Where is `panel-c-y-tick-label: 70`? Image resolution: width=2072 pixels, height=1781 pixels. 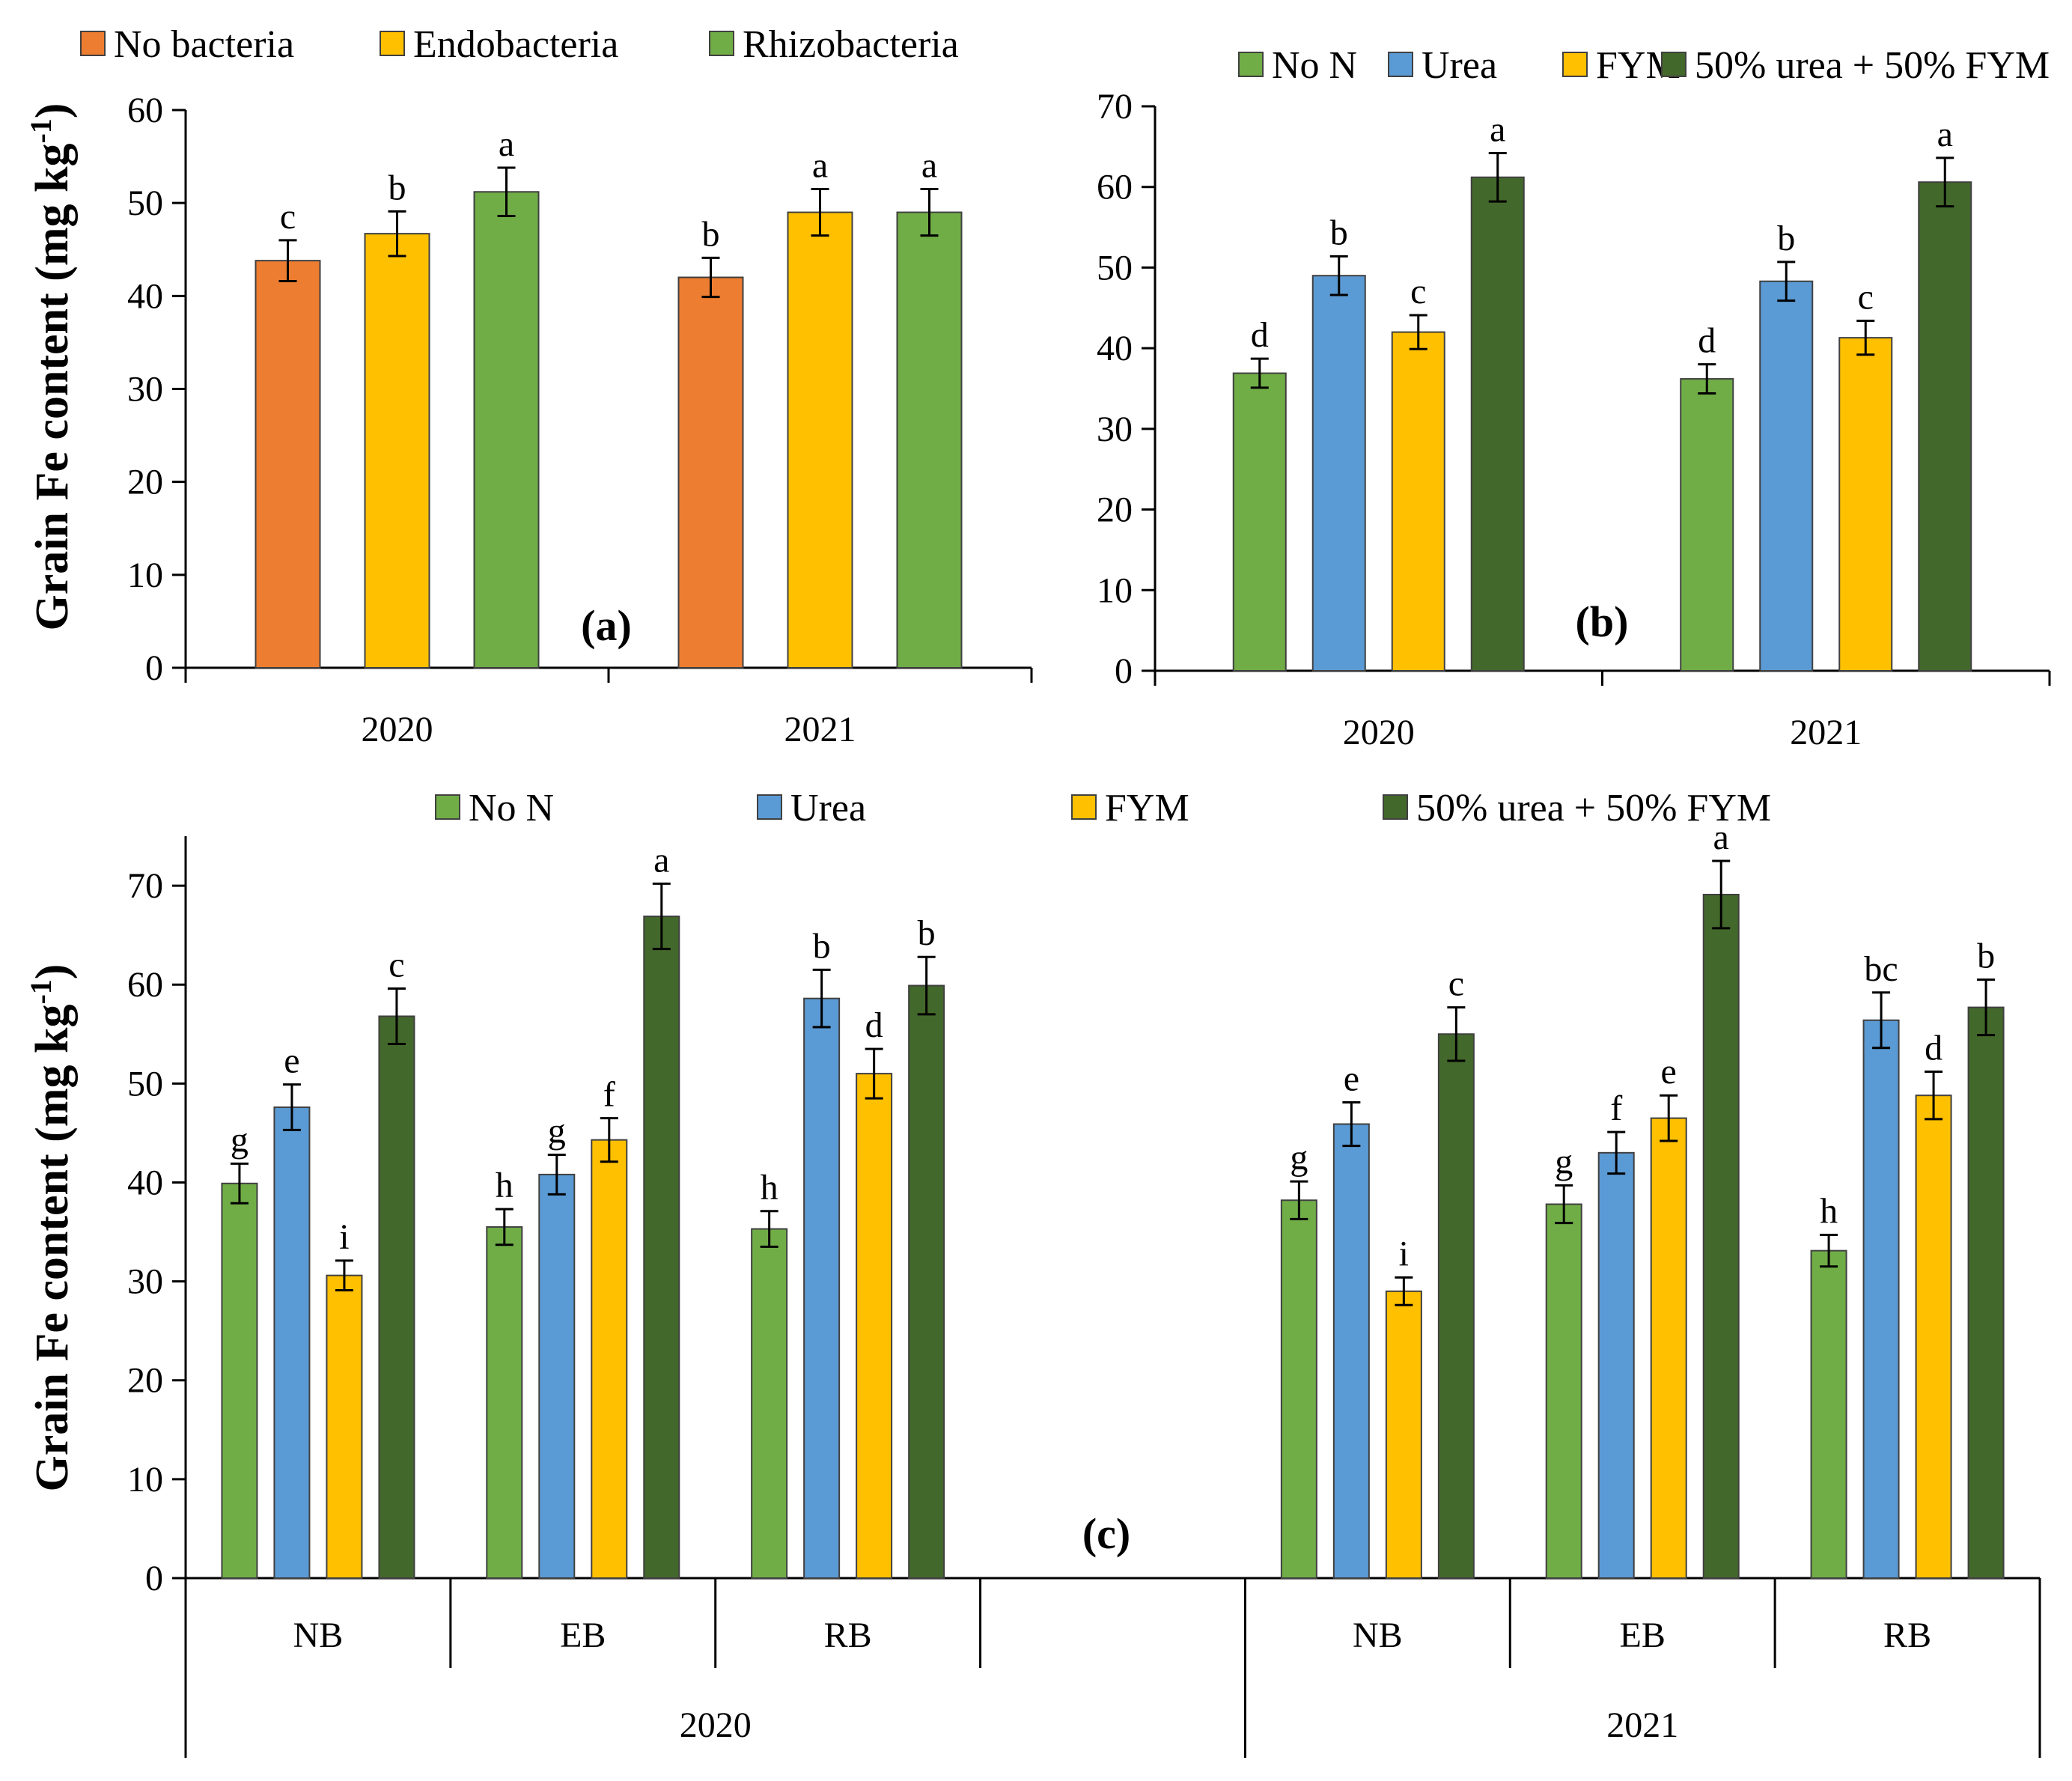 panel-c-y-tick-label: 70 is located at coordinates (145, 886).